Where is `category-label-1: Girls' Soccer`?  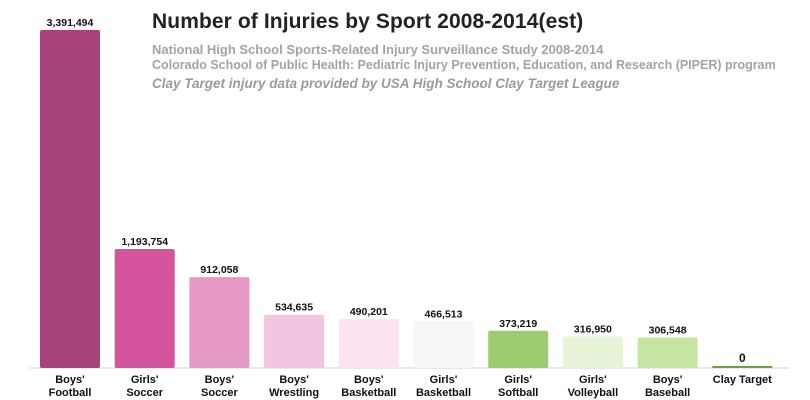 category-label-1: Girls' Soccer is located at coordinates (144, 386).